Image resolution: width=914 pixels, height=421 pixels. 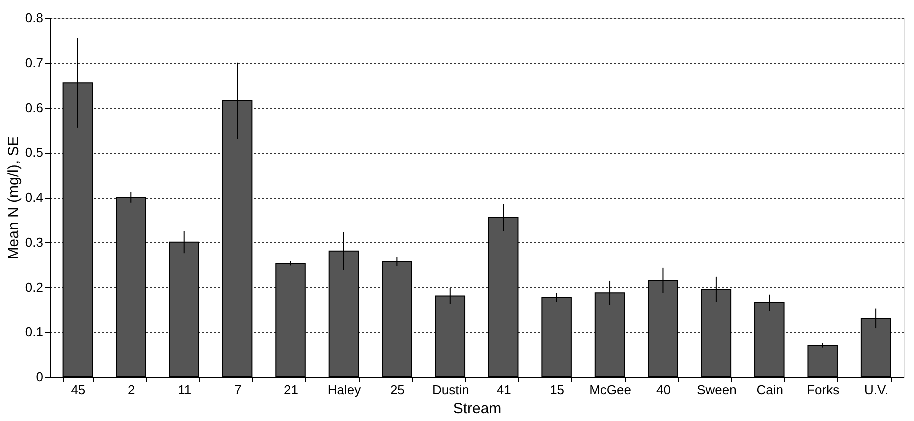 I want to click on x-tick-label: 11, so click(x=185, y=390).